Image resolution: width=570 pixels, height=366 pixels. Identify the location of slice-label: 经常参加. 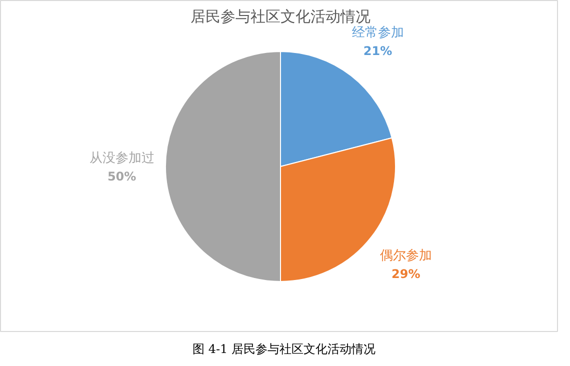
(378, 33).